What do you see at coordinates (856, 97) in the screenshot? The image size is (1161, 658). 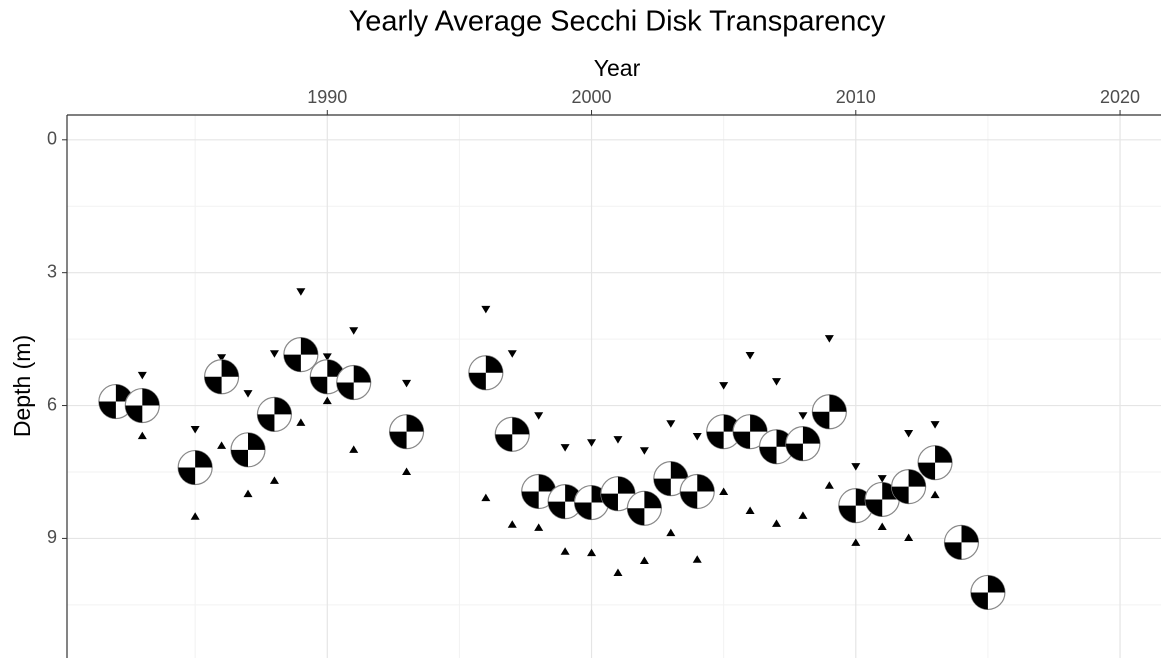 I see `x-tick-label: 2010` at bounding box center [856, 97].